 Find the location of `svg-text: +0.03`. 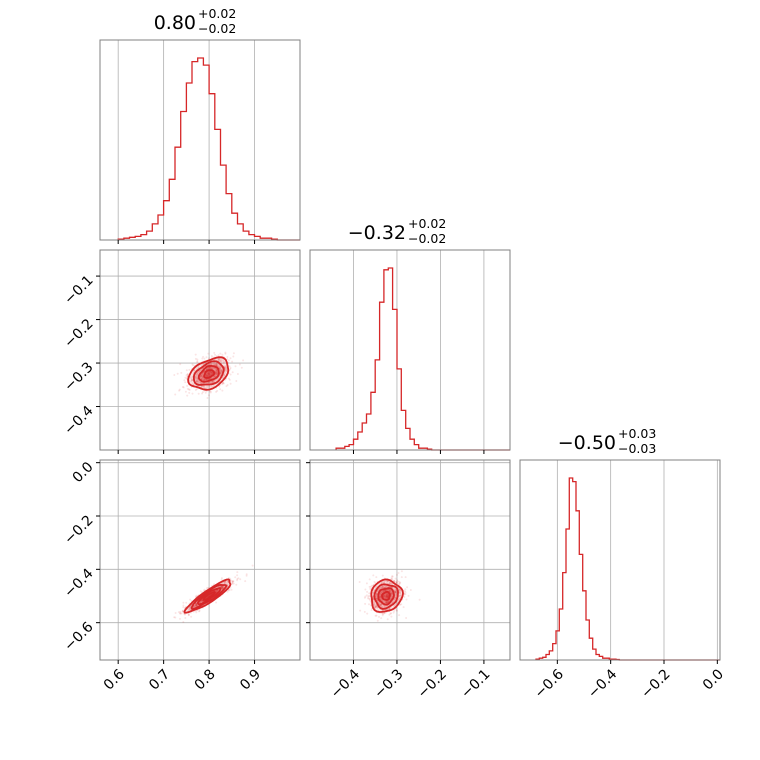

svg-text: +0.03 is located at coordinates (637, 433).